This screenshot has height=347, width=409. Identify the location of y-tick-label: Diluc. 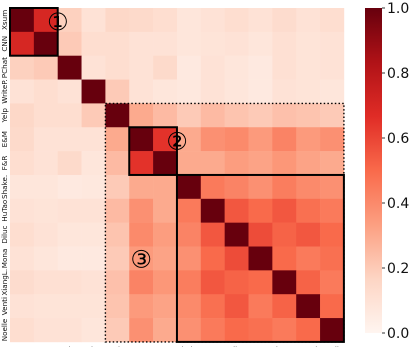
(4, 235).